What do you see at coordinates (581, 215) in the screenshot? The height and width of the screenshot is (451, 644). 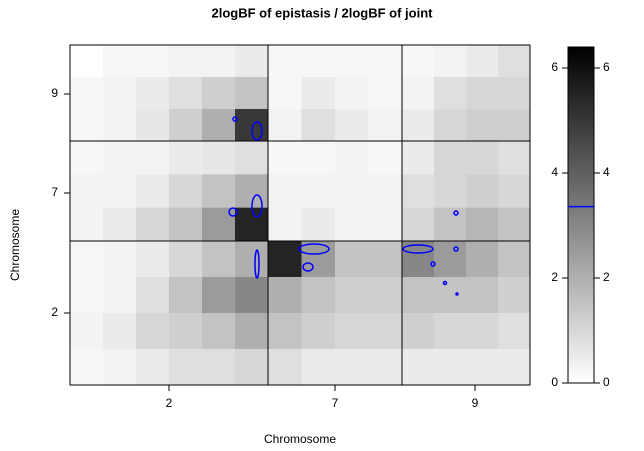 I see `colorbar` at bounding box center [581, 215].